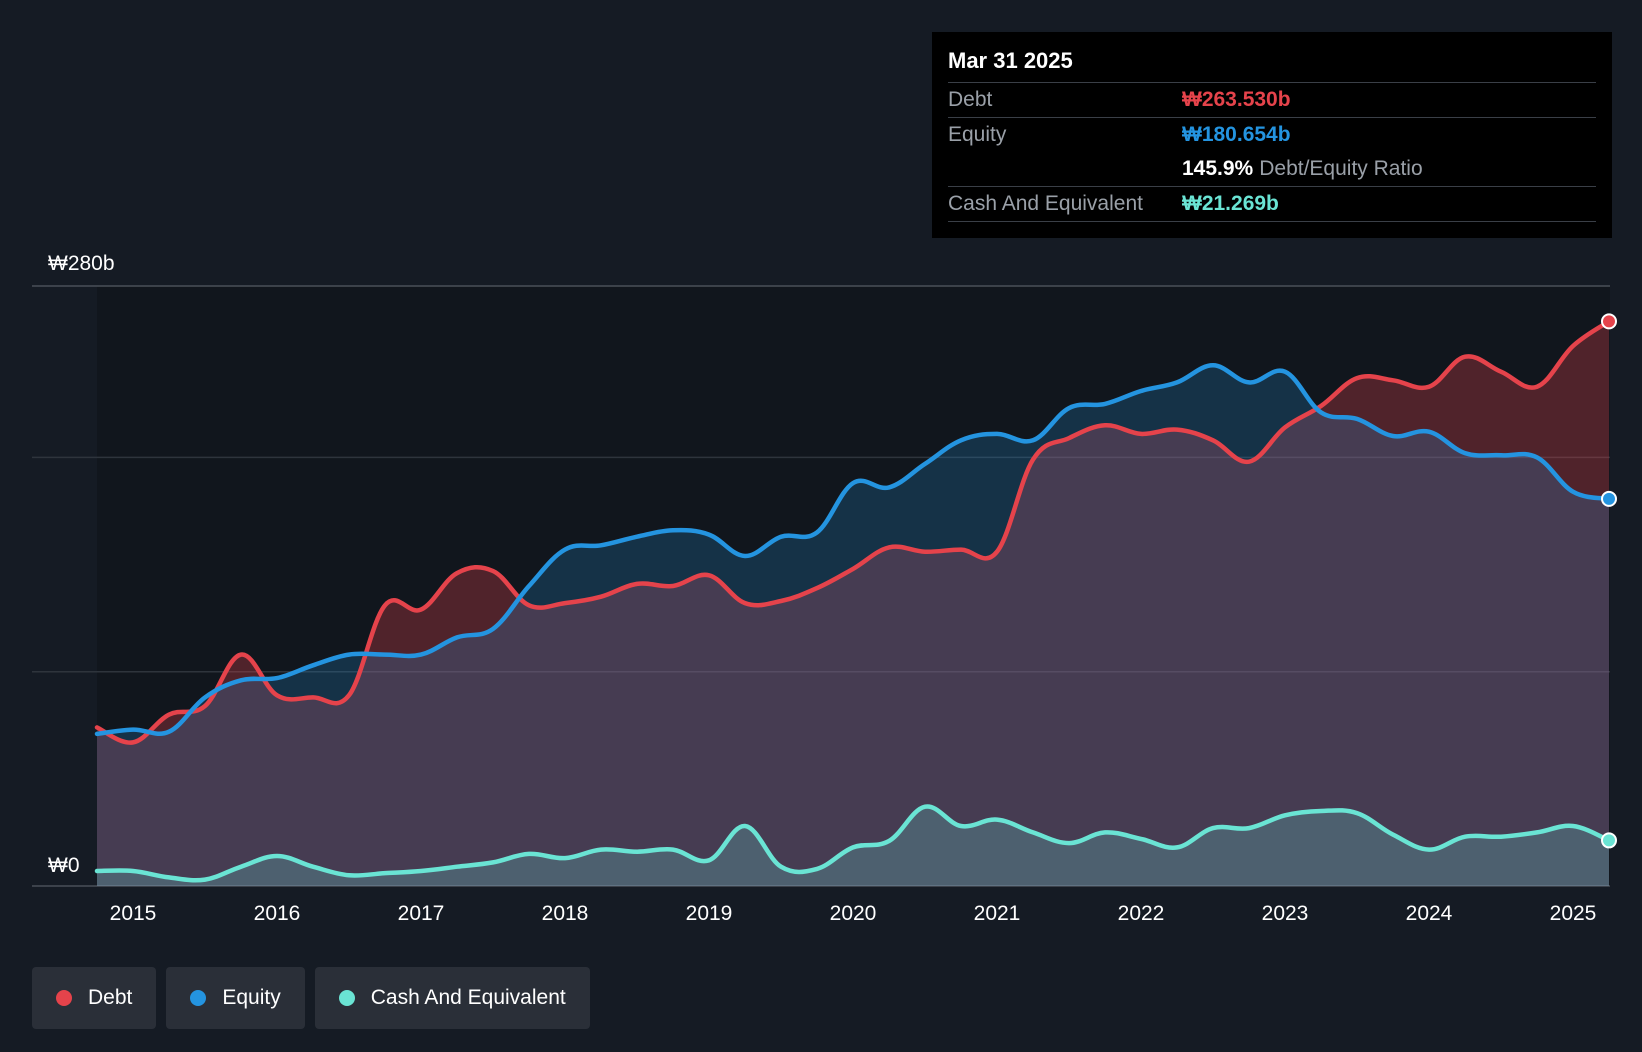  What do you see at coordinates (1609, 498) in the screenshot?
I see `equity-end-marker` at bounding box center [1609, 498].